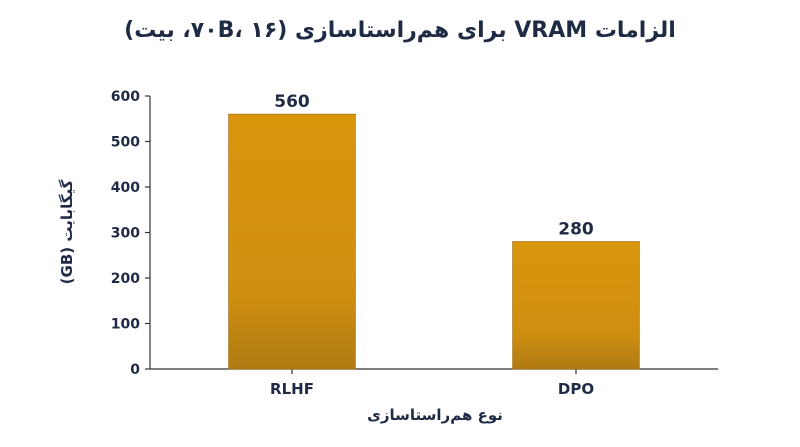  I want to click on bar-dpo, so click(576, 305).